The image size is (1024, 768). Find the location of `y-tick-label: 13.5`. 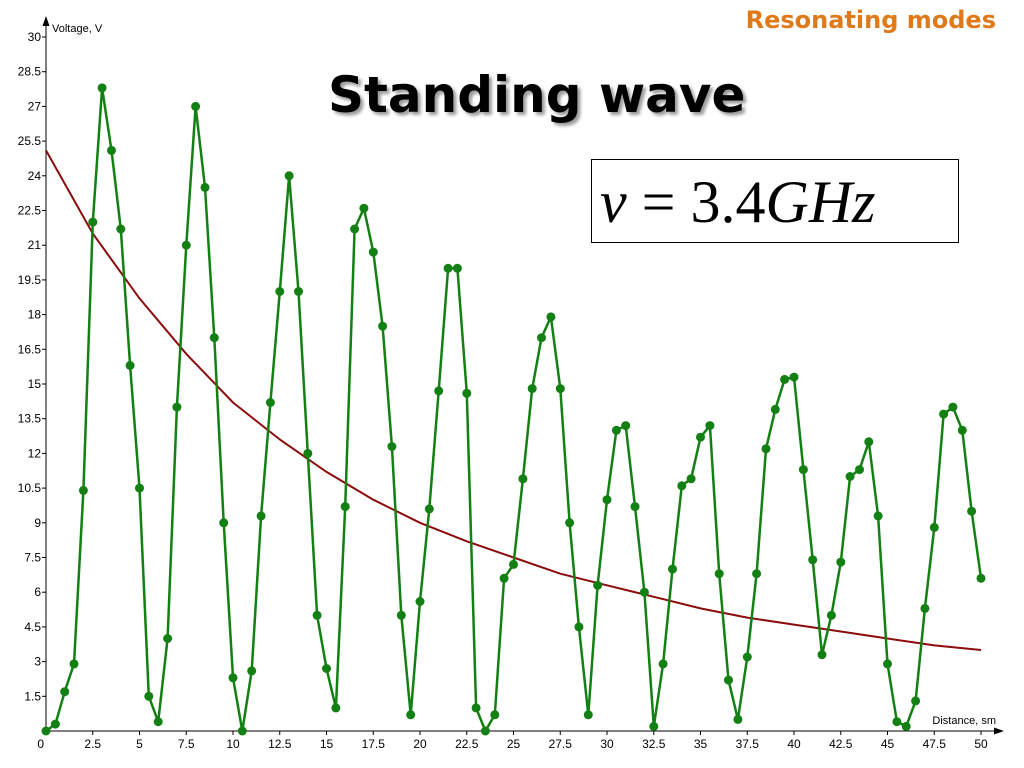

y-tick-label: 13.5 is located at coordinates (30, 419).